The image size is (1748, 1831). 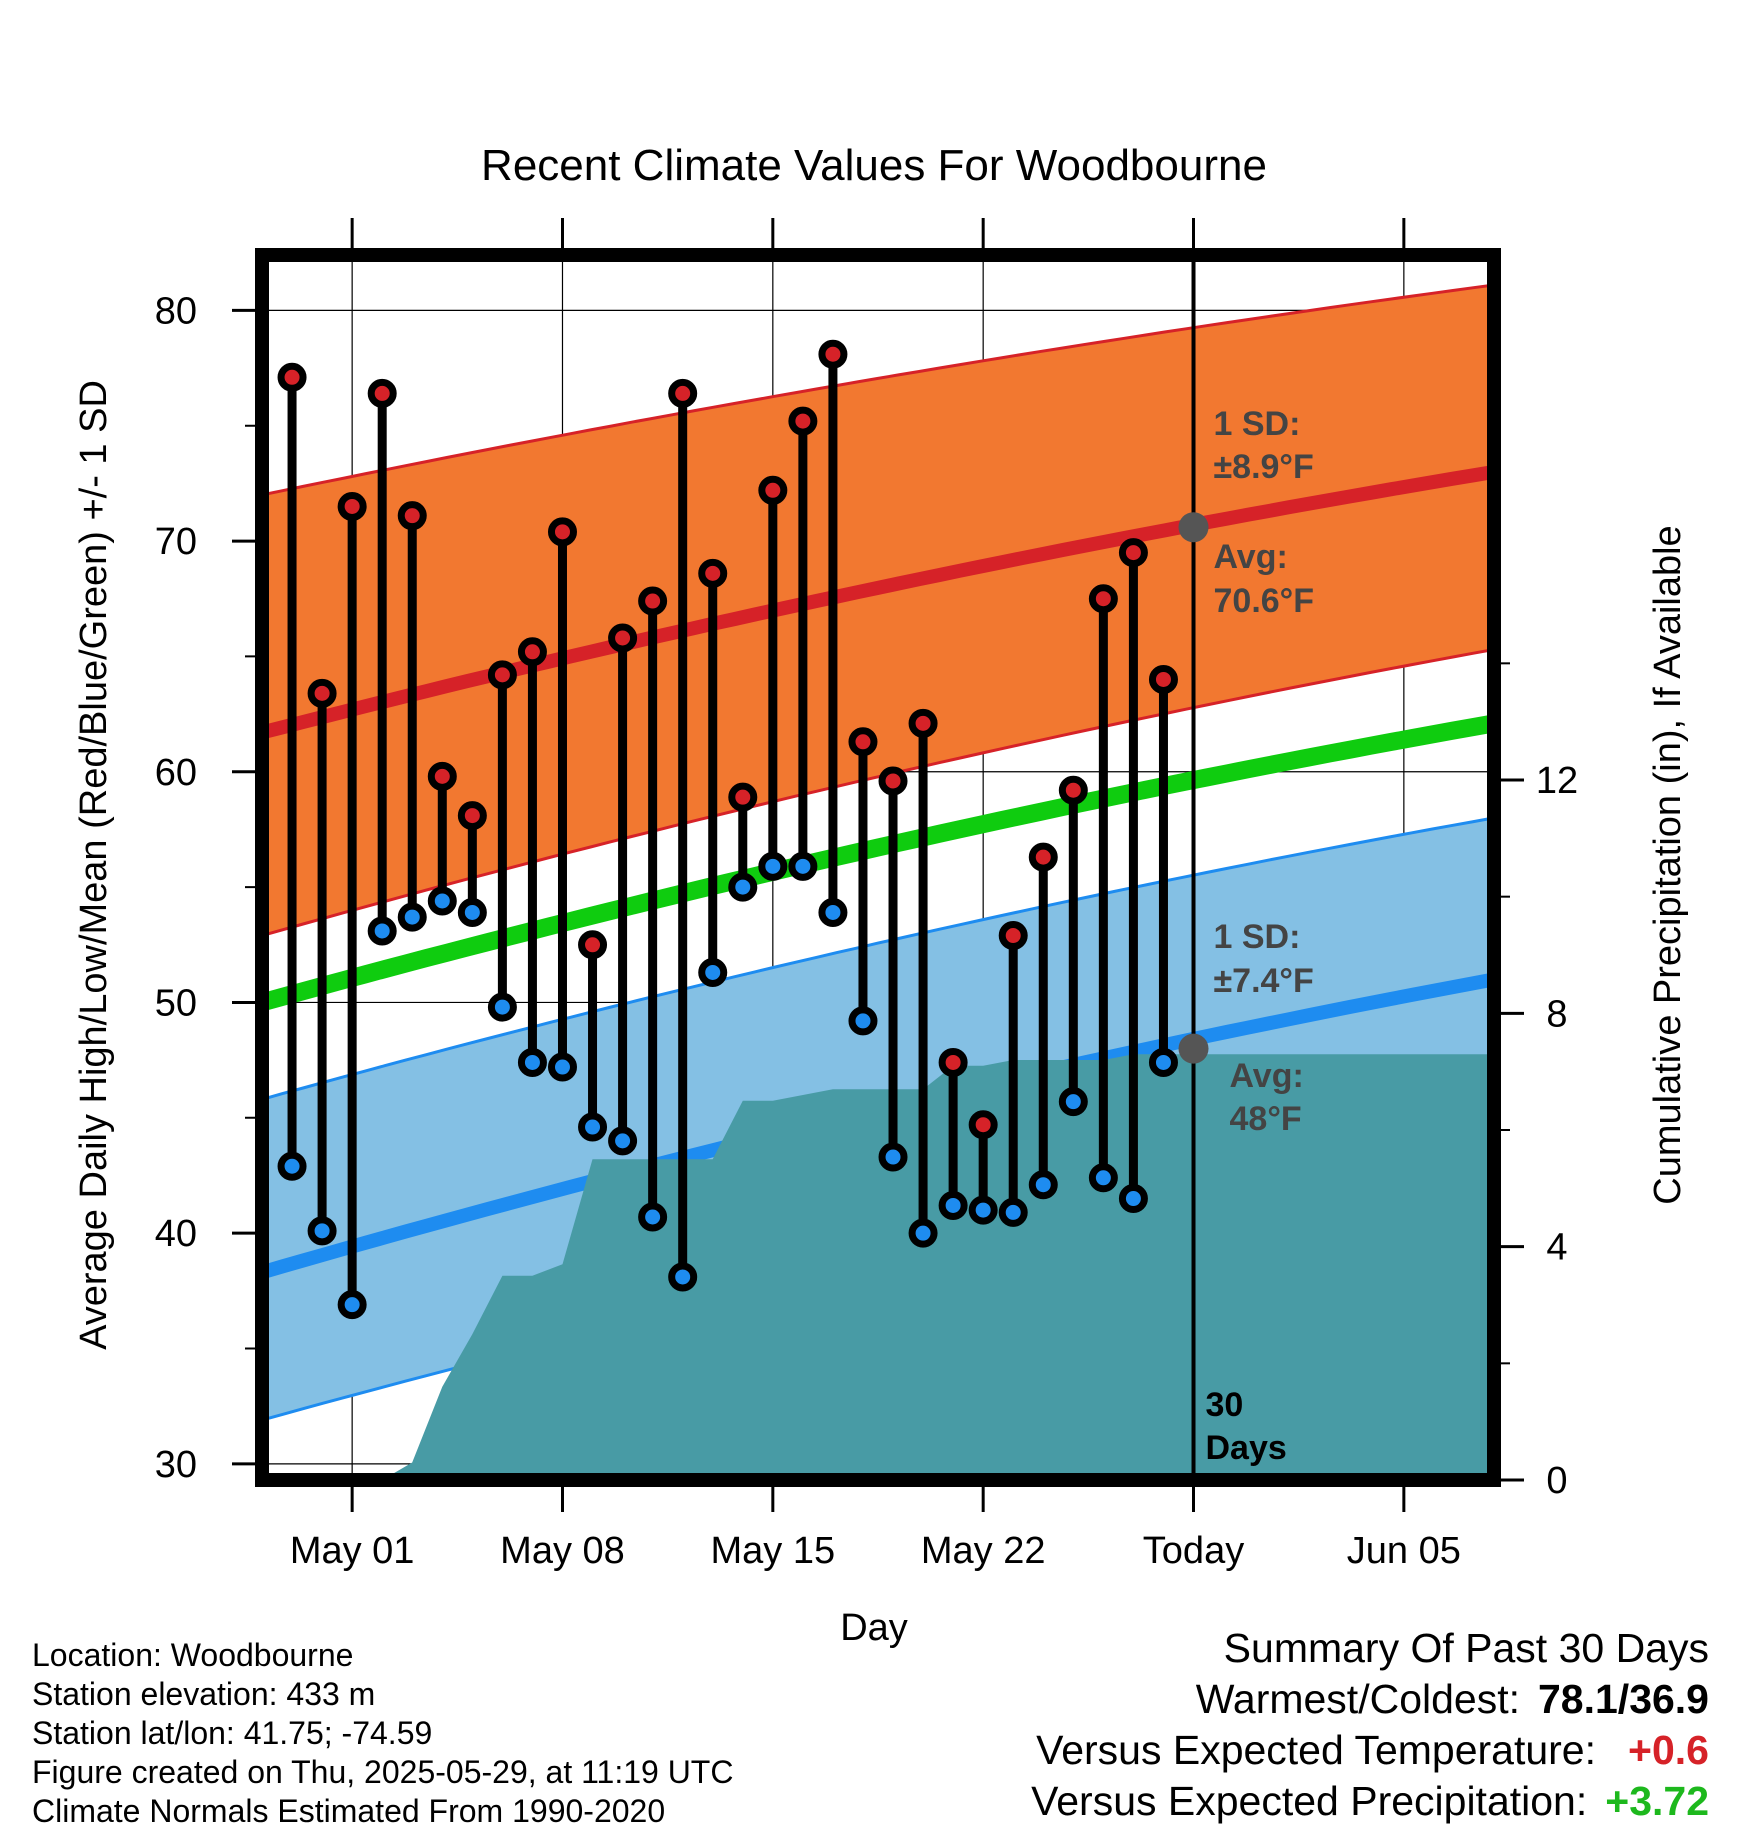 I want to click on y-left-tick-label: 40, so click(x=176, y=1234).